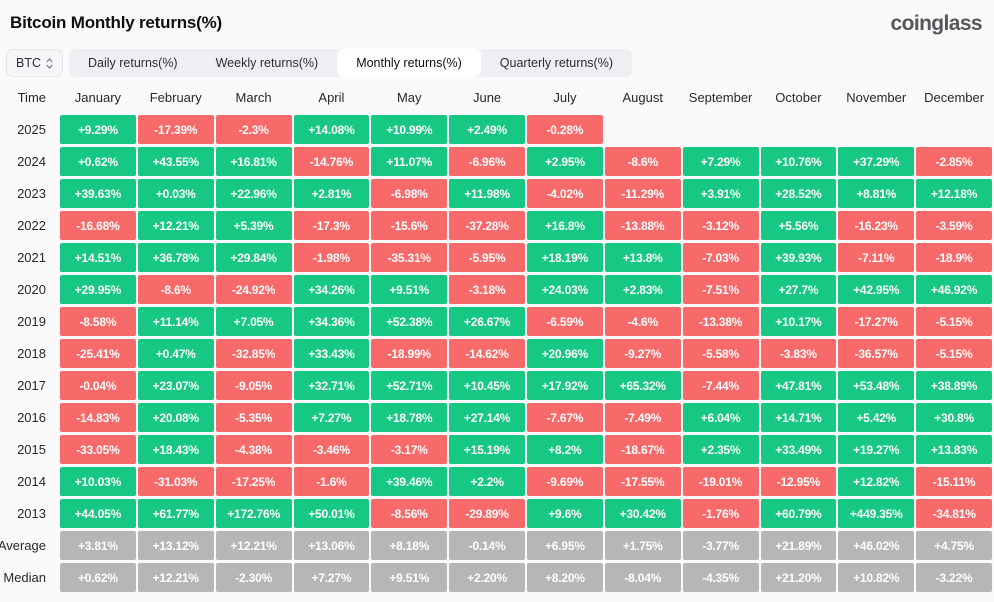 The height and width of the screenshot is (602, 994). What do you see at coordinates (409, 63) in the screenshot?
I see `tab-monthly-returns: Monthly returns(%)` at bounding box center [409, 63].